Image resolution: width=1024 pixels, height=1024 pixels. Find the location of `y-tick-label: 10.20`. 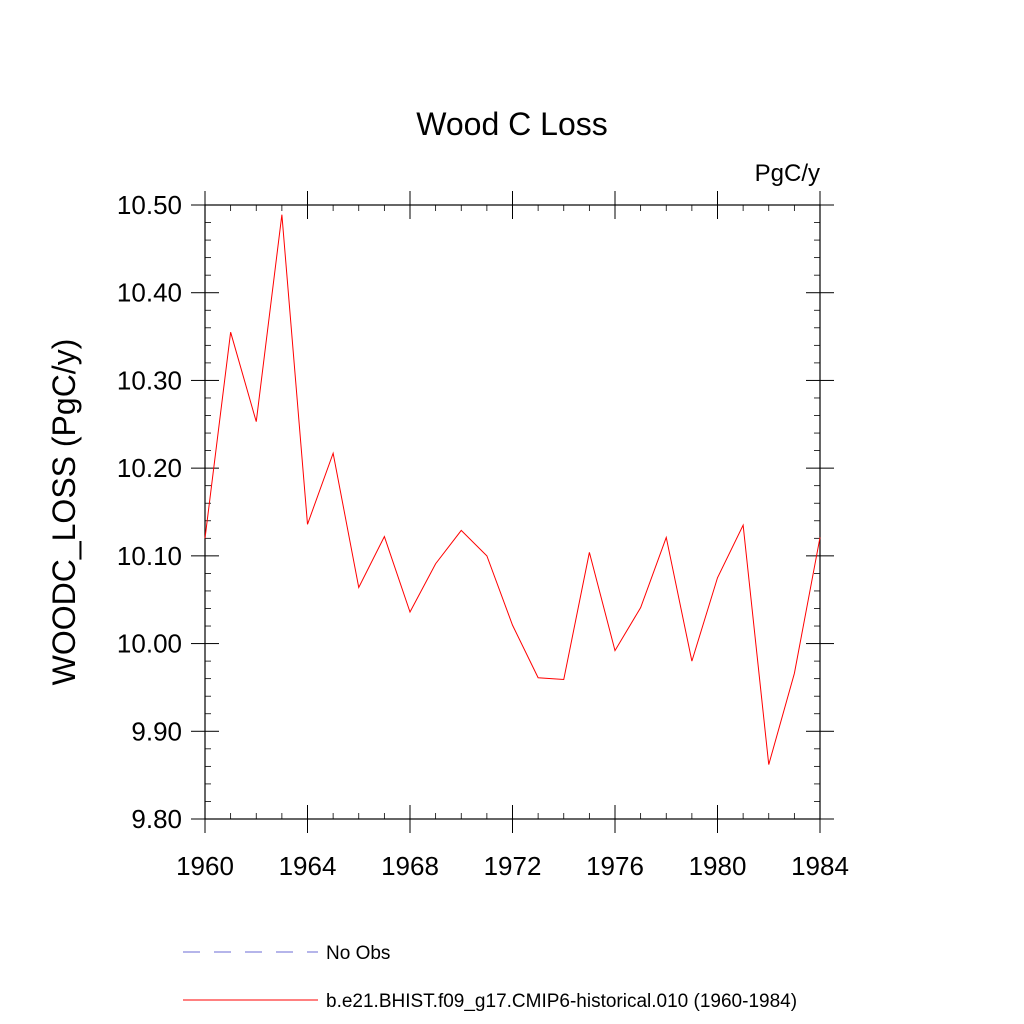

y-tick-label: 10.20 is located at coordinates (149, 468).